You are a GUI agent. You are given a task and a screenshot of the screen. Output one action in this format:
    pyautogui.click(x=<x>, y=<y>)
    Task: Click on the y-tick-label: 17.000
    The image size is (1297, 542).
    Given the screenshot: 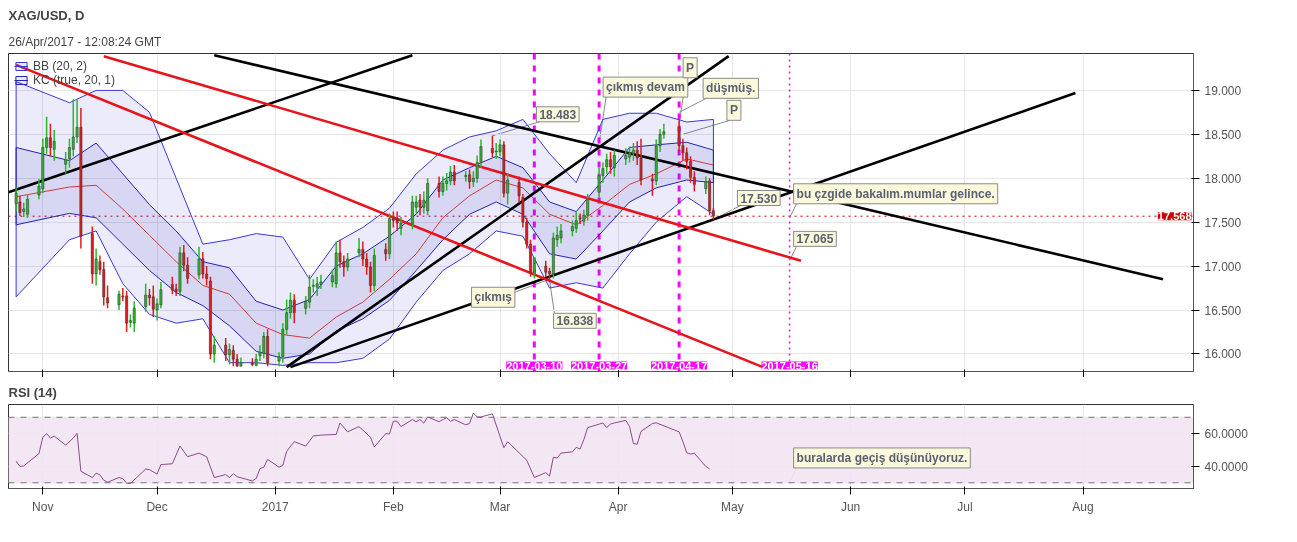 What is the action you would take?
    pyautogui.click(x=1223, y=266)
    